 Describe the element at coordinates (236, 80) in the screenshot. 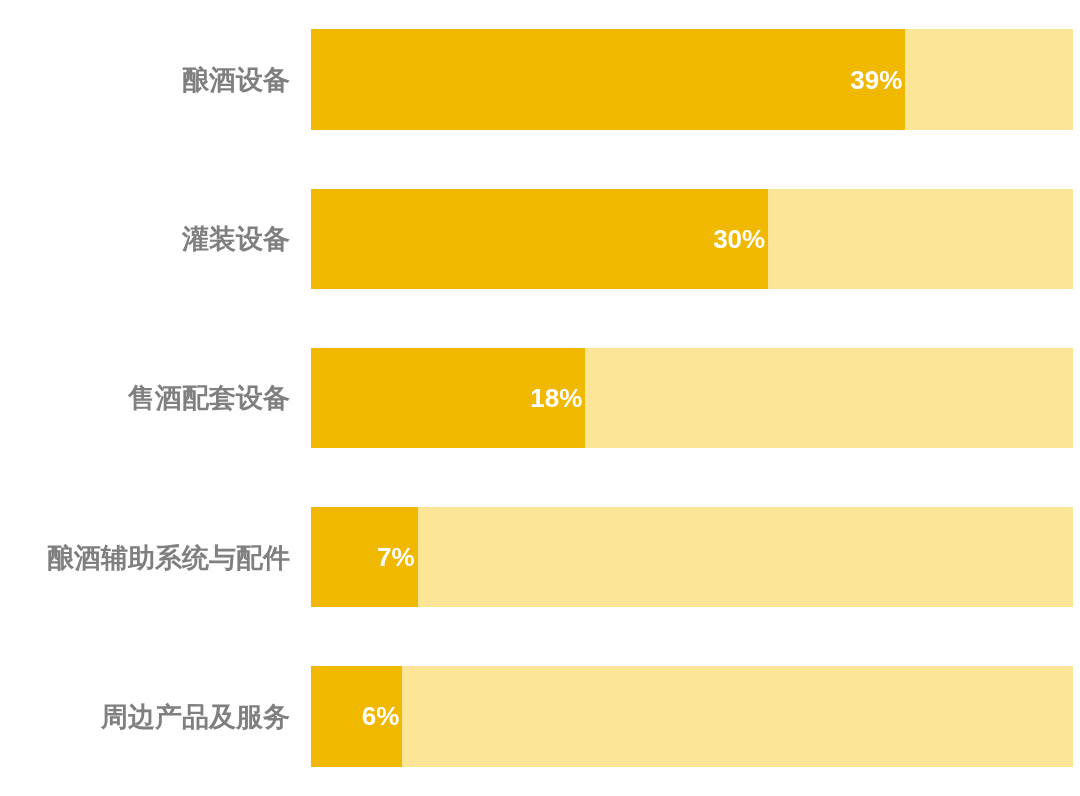

I see `y-tick-label: 酿酒设备` at that location.